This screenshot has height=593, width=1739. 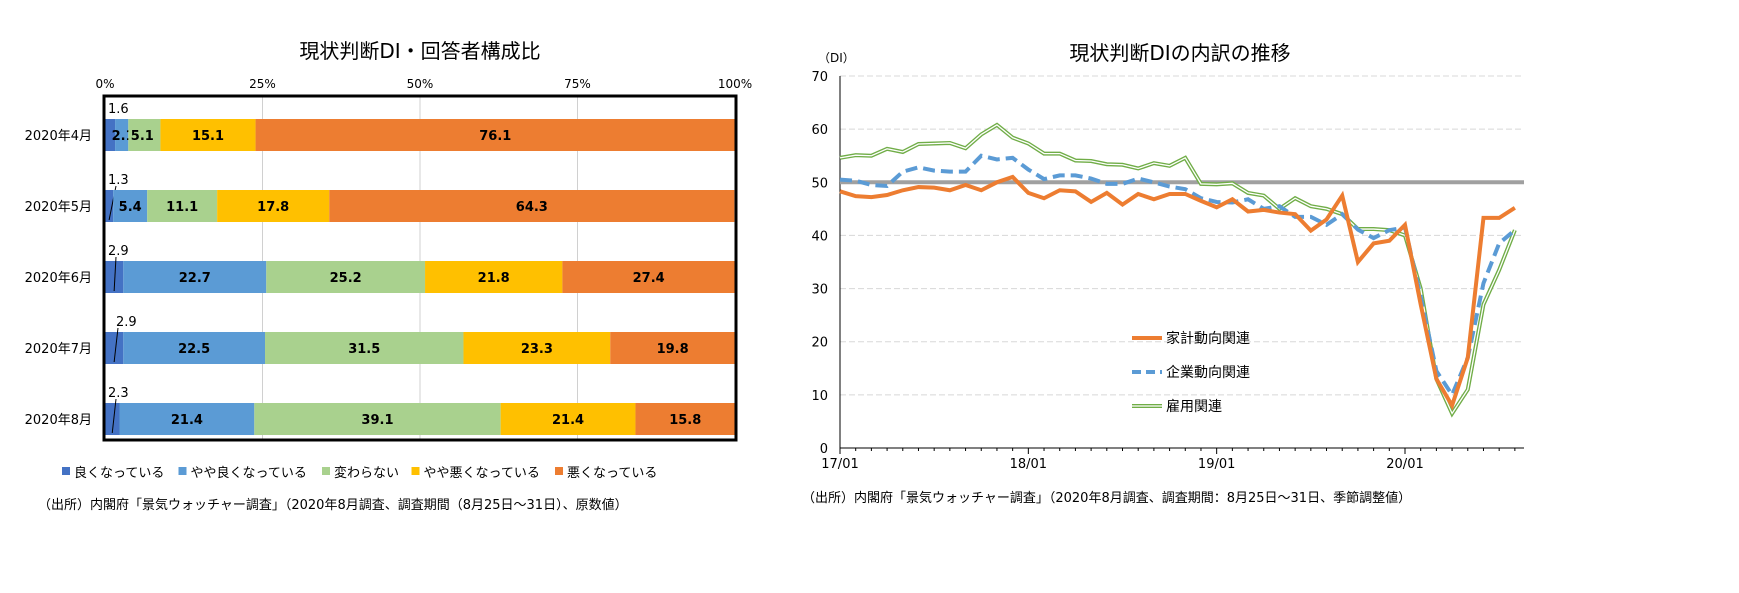 I want to click on data-label: 39.1, so click(x=377, y=420).